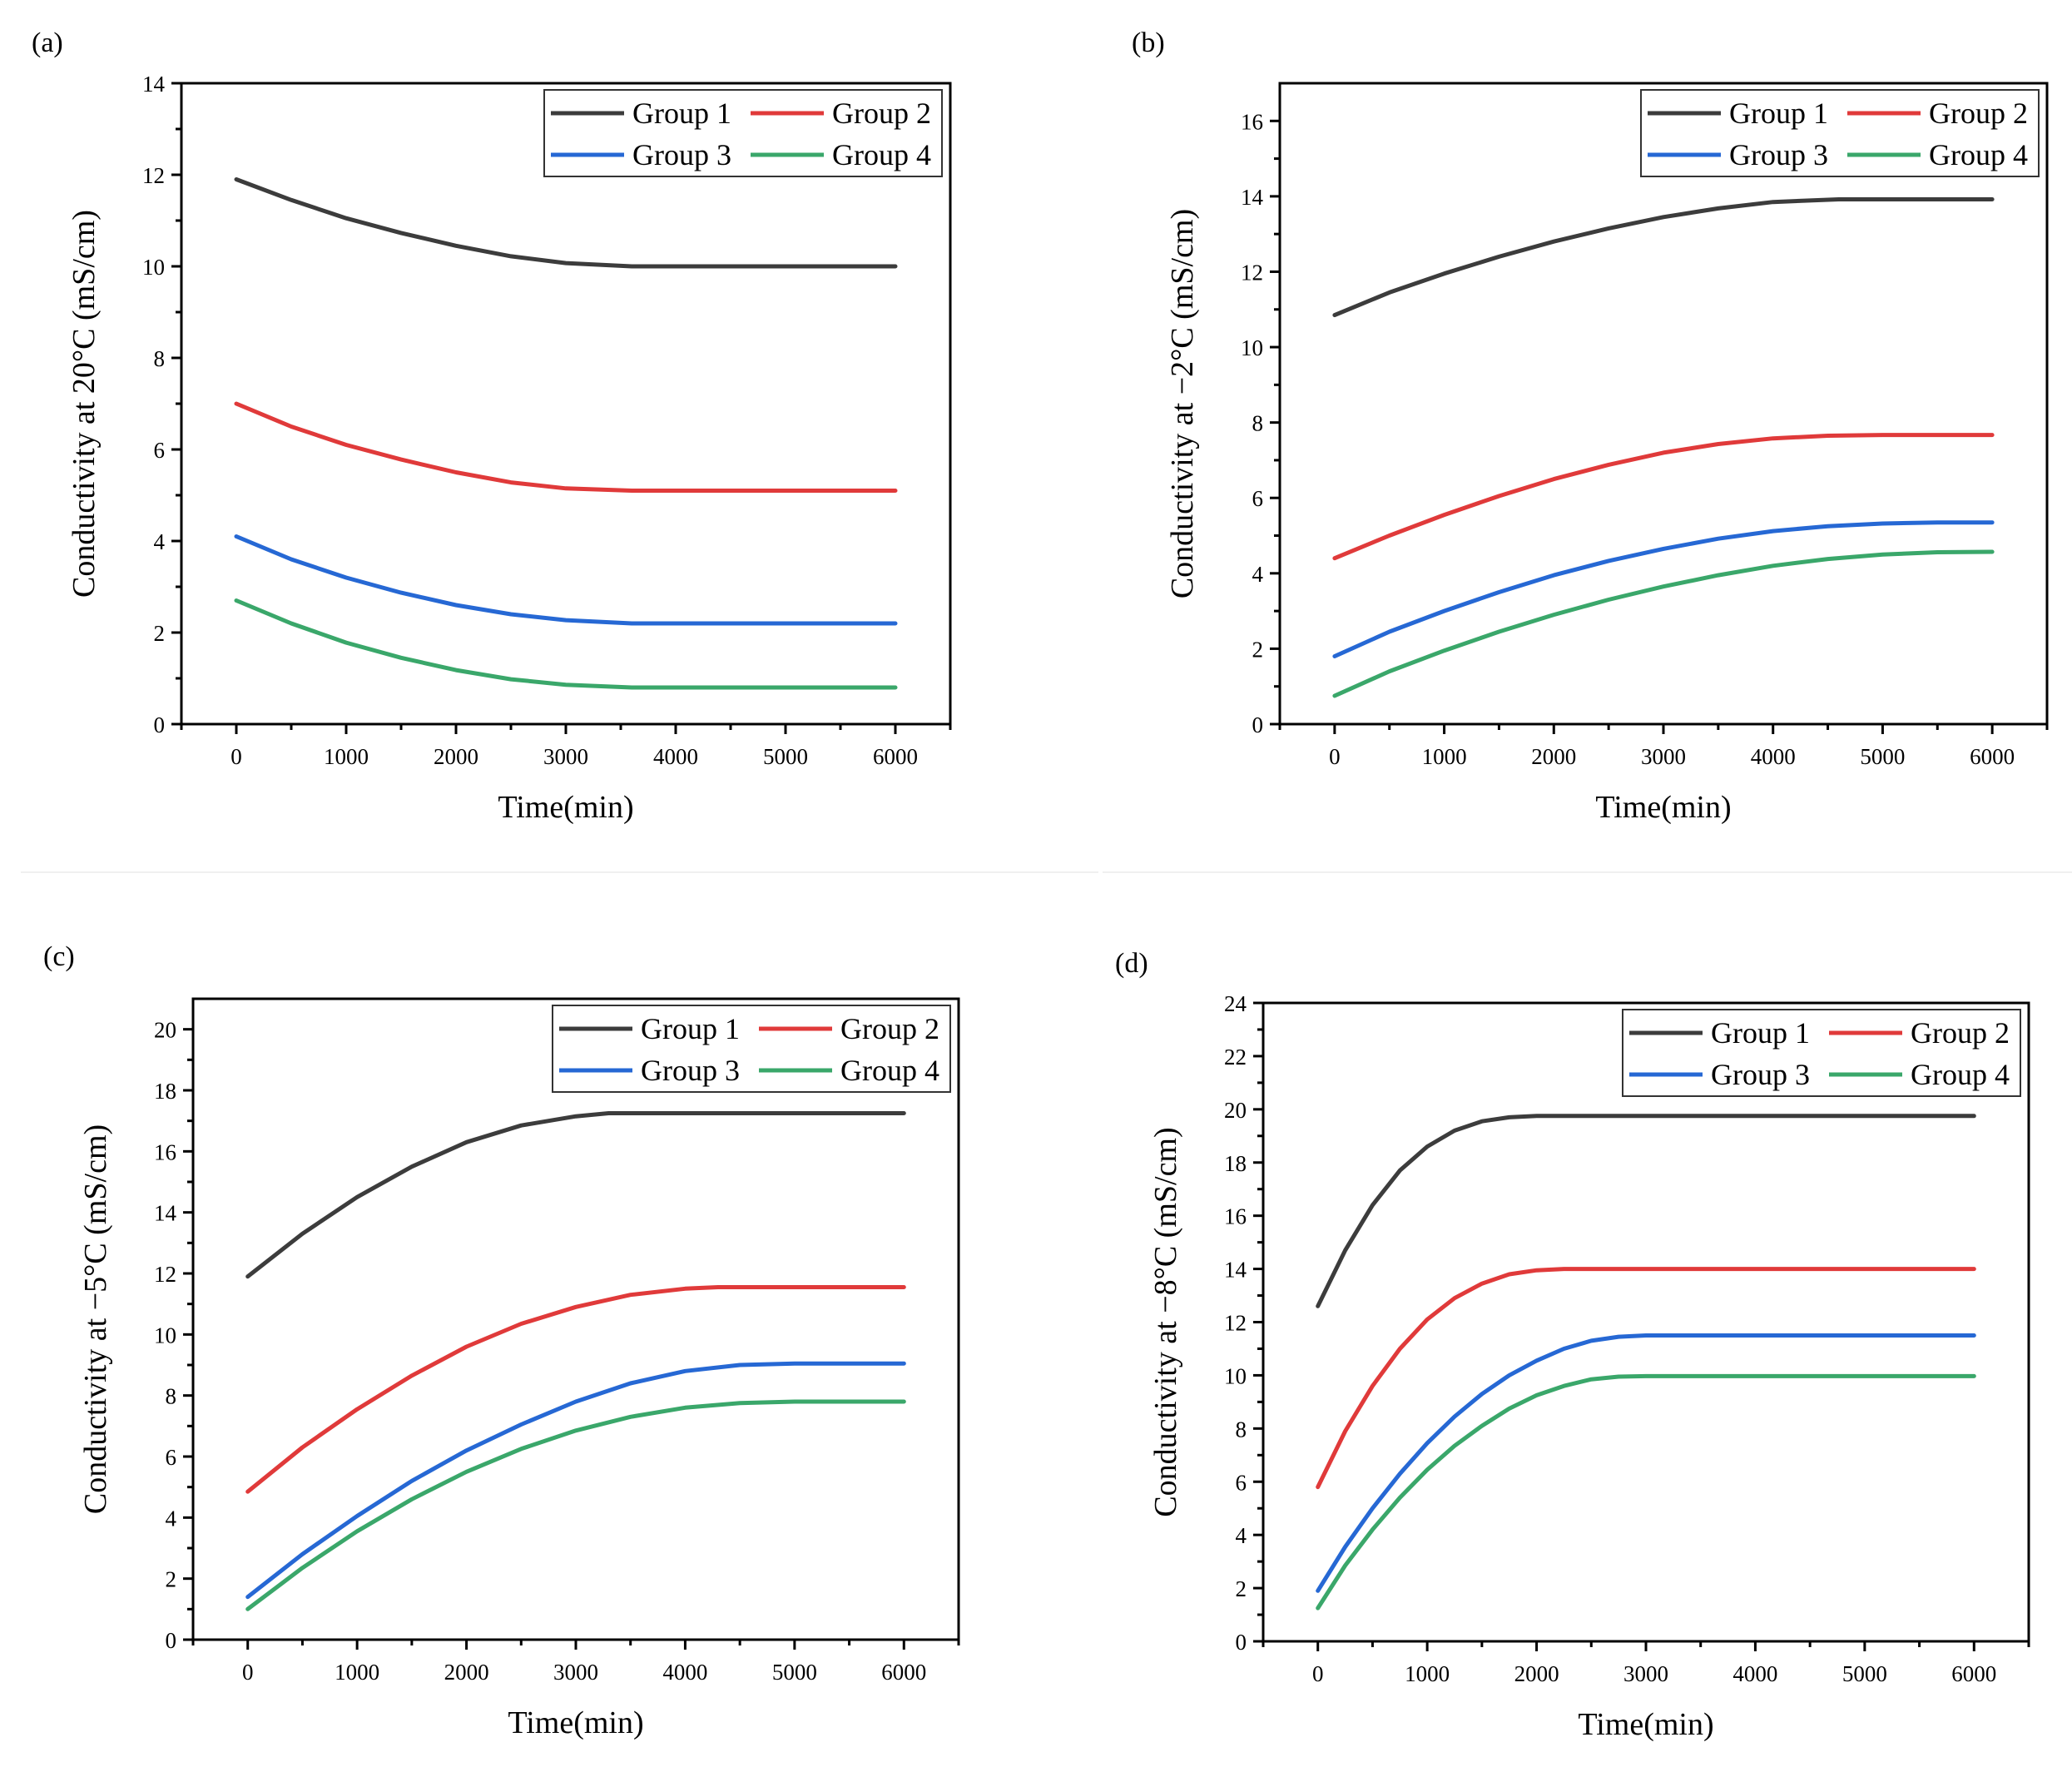 Image resolution: width=2072 pixels, height=1767 pixels. Describe the element at coordinates (1663, 756) in the screenshot. I see `panel-b-x-tick-label: 3000` at that location.